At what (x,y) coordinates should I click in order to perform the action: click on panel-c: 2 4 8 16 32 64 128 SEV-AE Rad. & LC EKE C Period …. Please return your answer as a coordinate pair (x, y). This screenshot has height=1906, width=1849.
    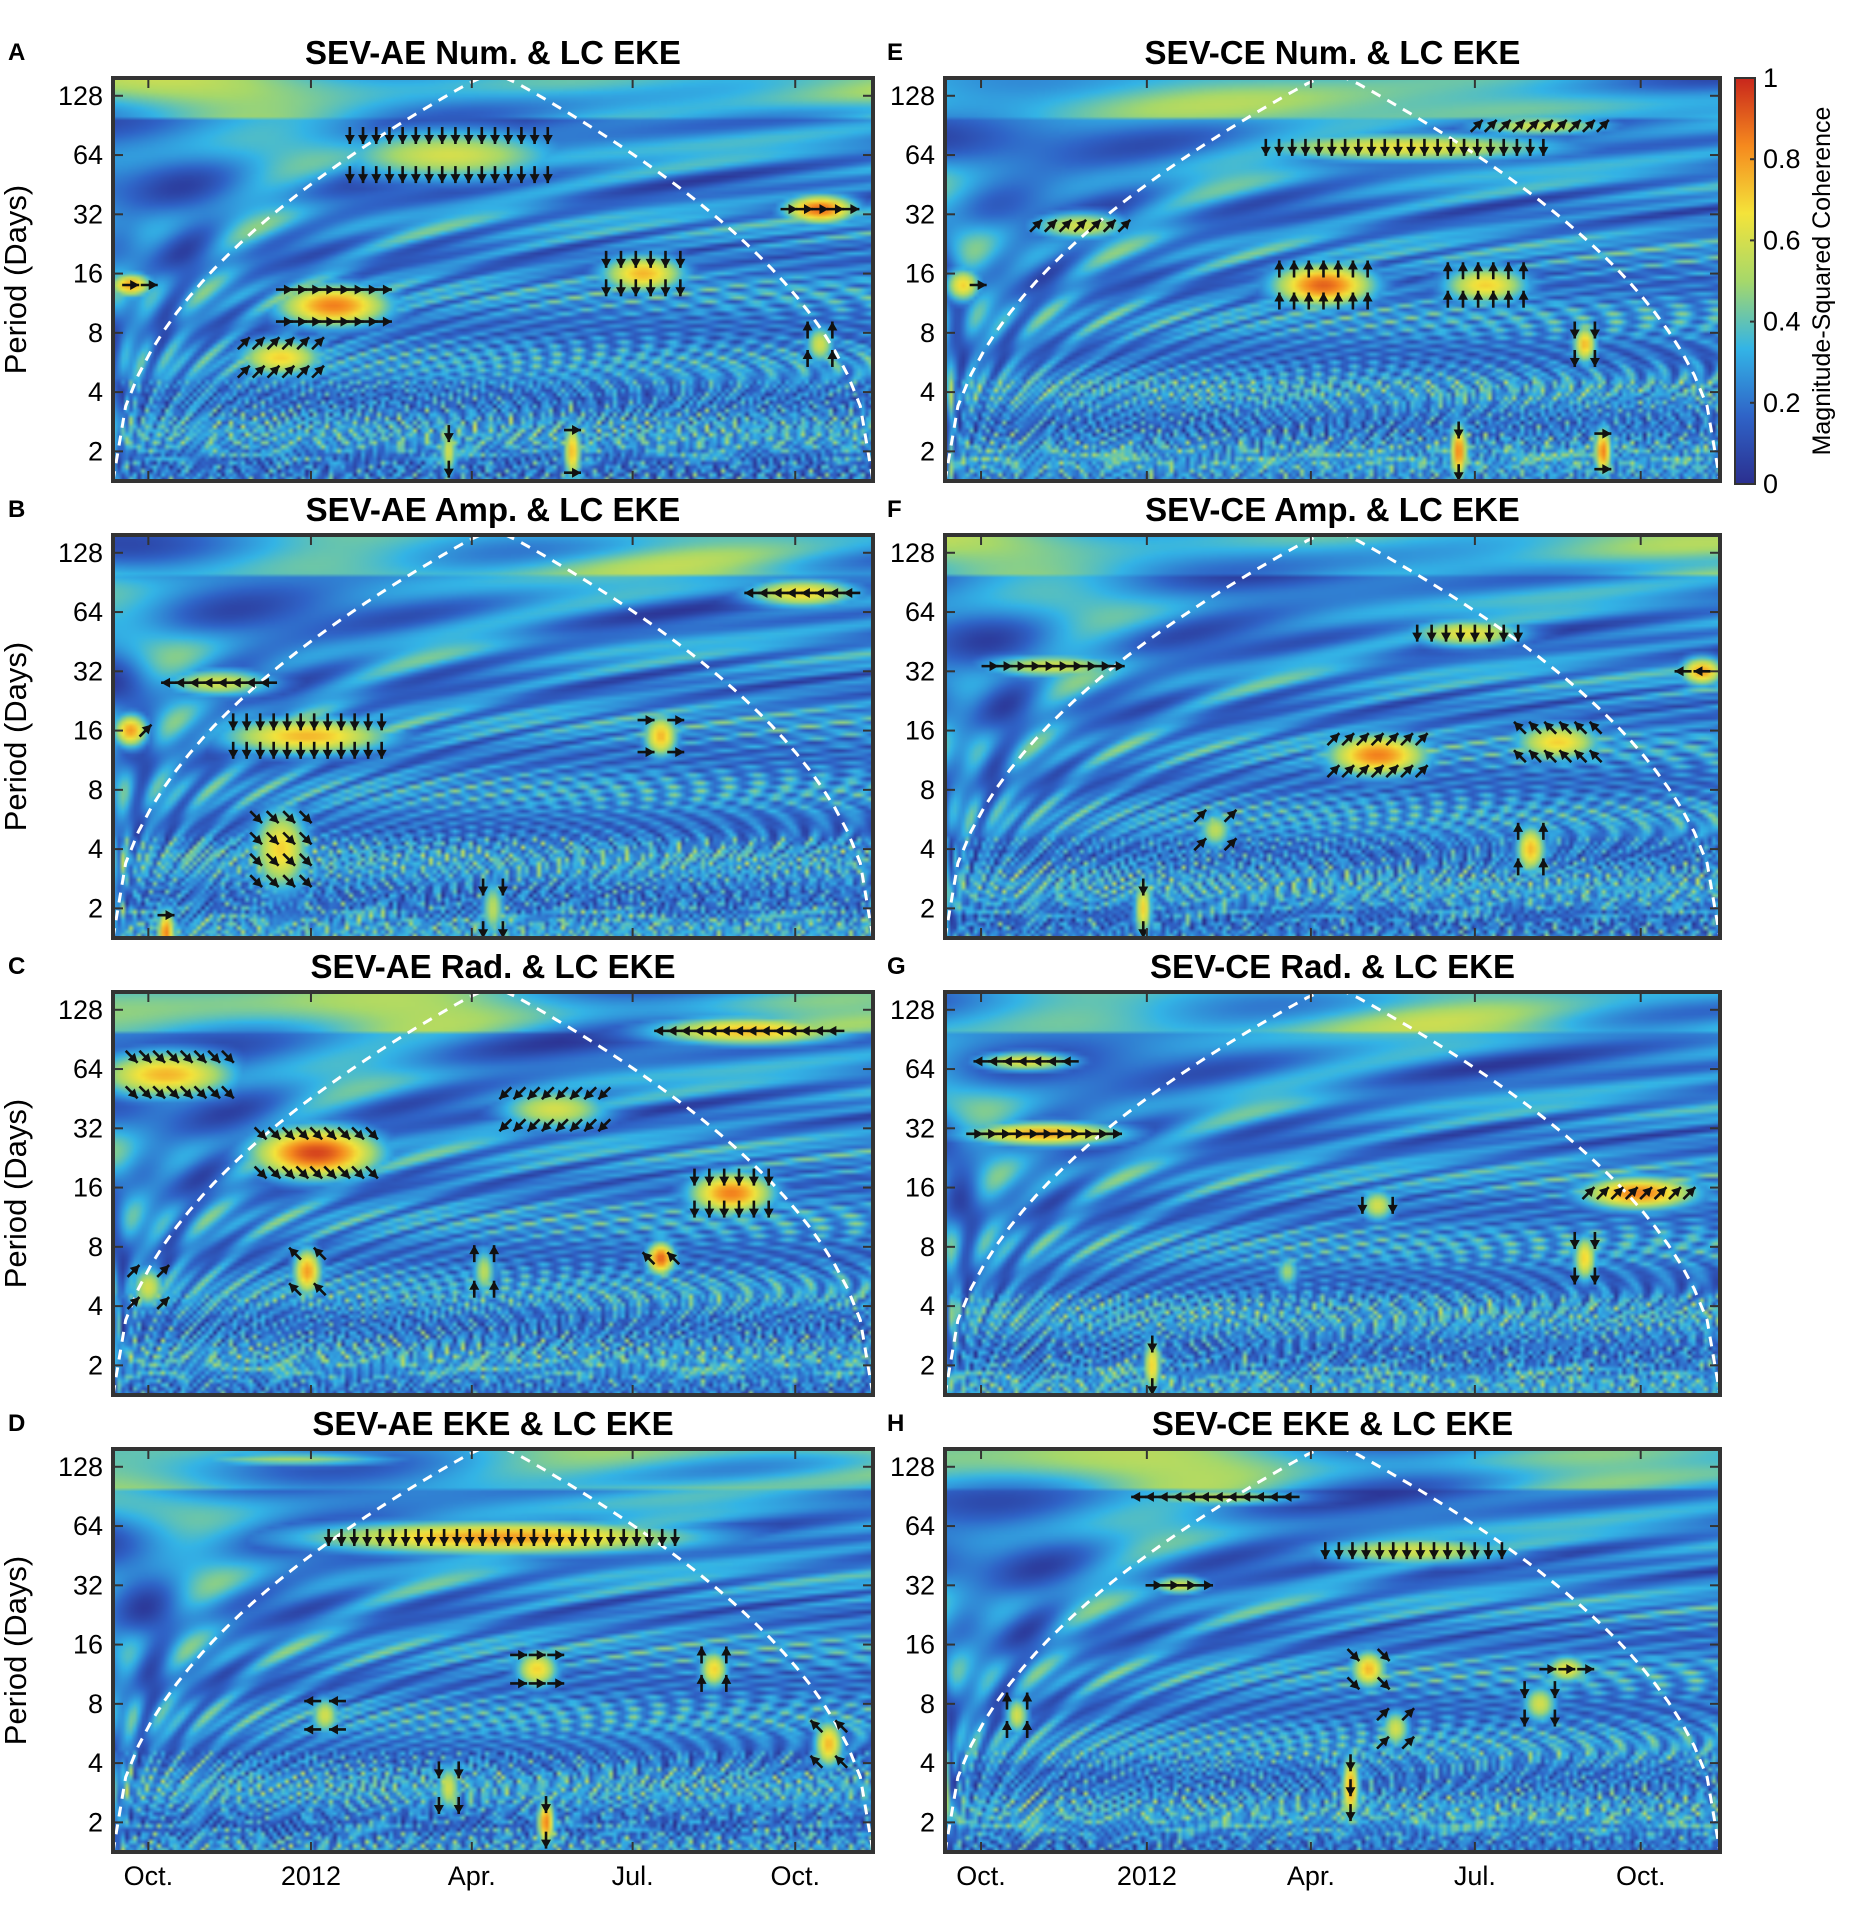
    Looking at the image, I should click on (437, 1172).